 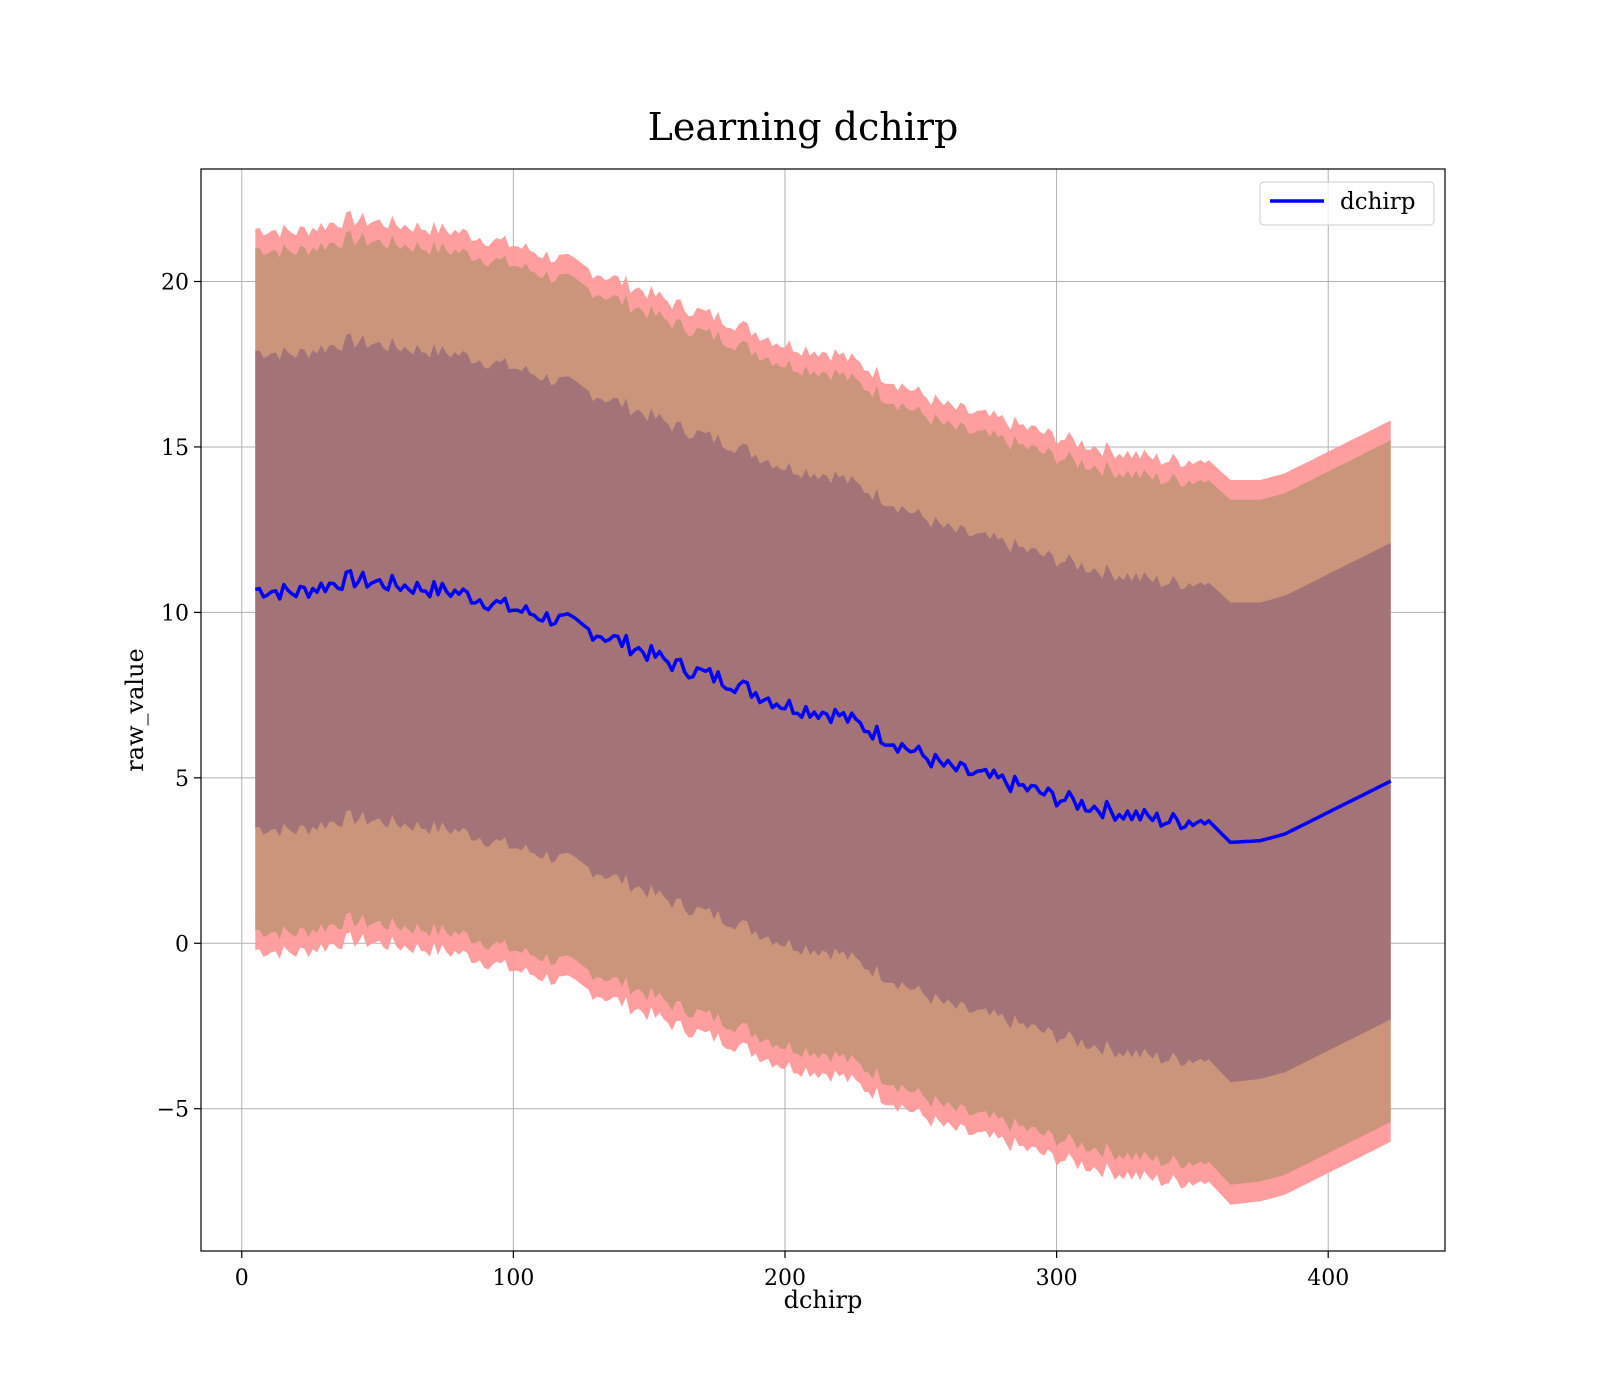 I want to click on y-tick-label-1: 0, so click(x=182, y=944).